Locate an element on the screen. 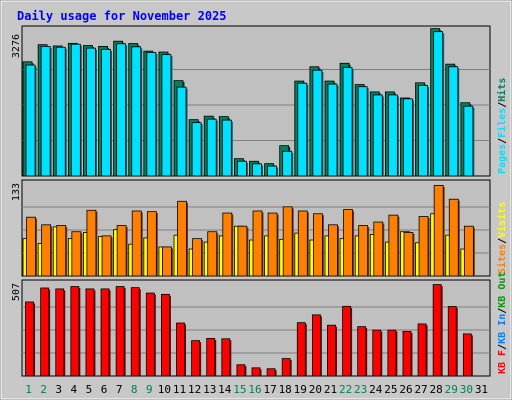 This screenshot has width=512, height=405. panel-top-ylabel-pages: Pages is located at coordinates (502, 159).